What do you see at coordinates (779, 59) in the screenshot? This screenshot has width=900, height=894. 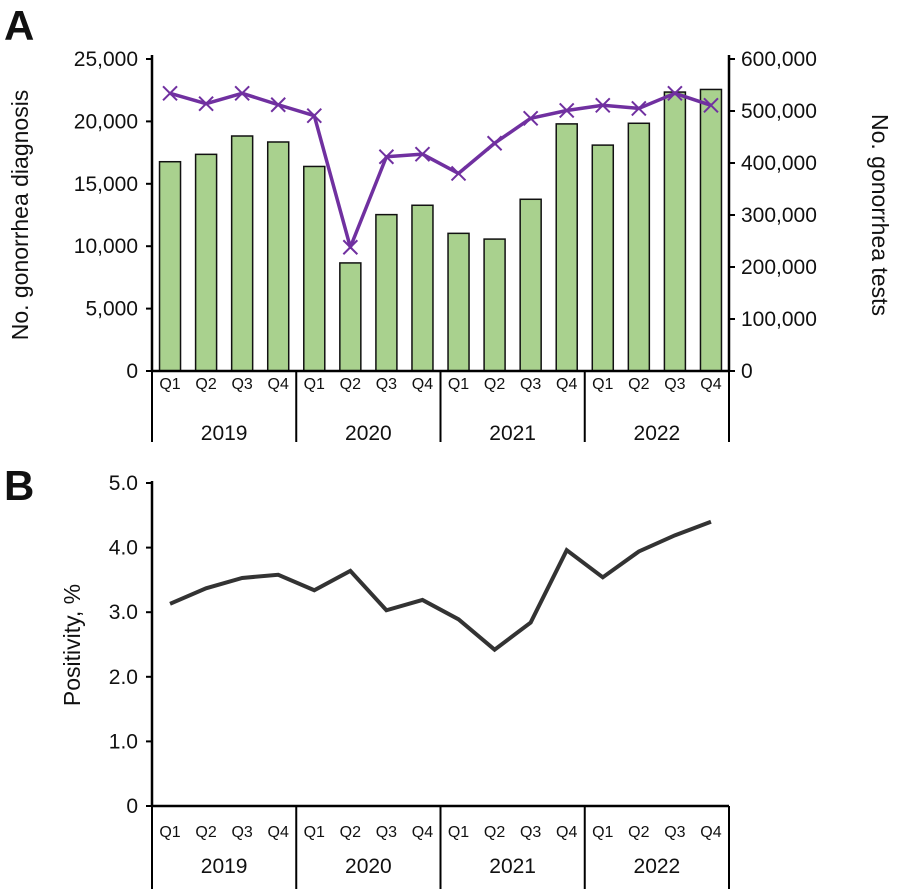 I see `right-tick-label: 600,000` at bounding box center [779, 59].